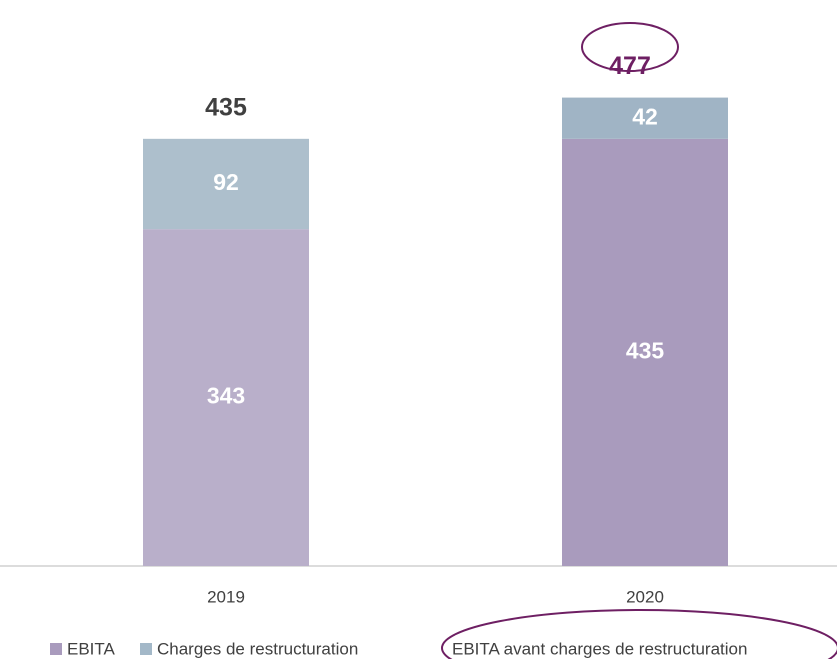  Describe the element at coordinates (599, 648) in the screenshot. I see `annotation: EBITA avant charges de restructuration` at that location.